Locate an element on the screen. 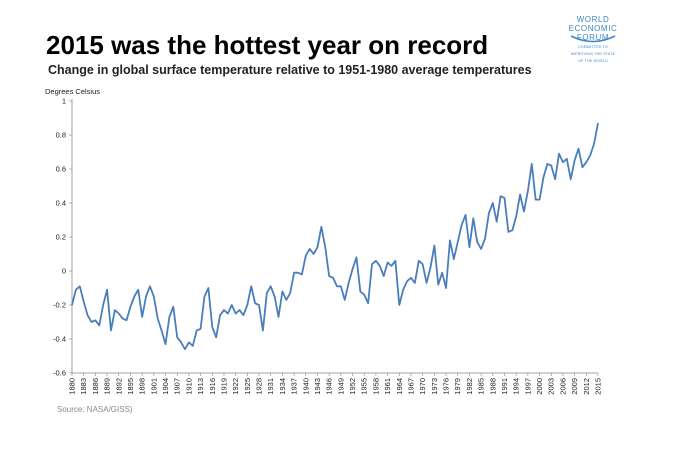  x-tick-label: 1952 is located at coordinates (352, 386).